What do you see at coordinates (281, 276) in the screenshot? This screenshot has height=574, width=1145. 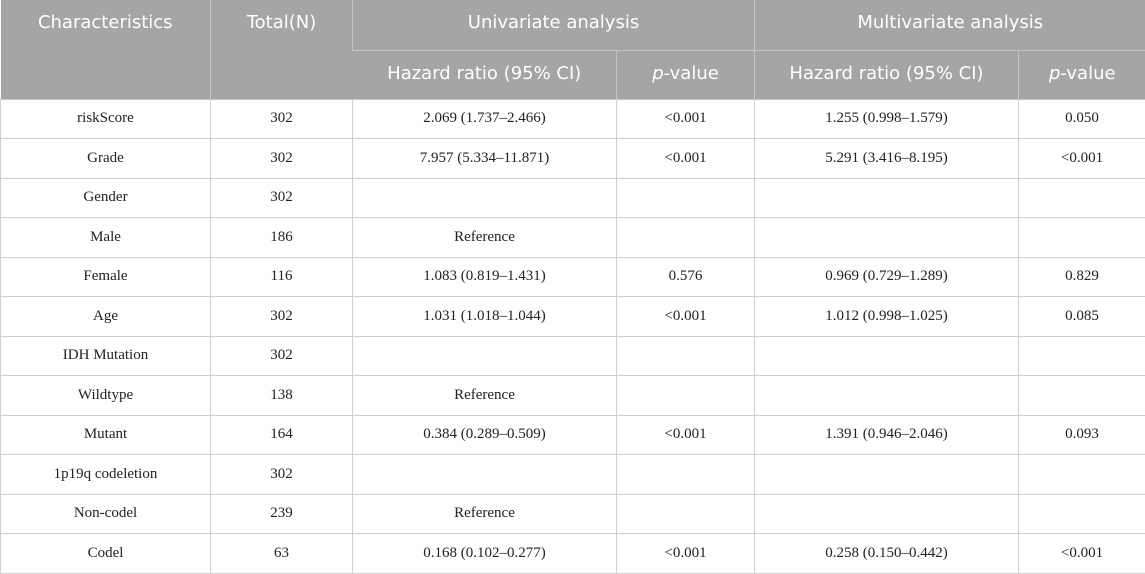 I see `table-cell: 116` at bounding box center [281, 276].